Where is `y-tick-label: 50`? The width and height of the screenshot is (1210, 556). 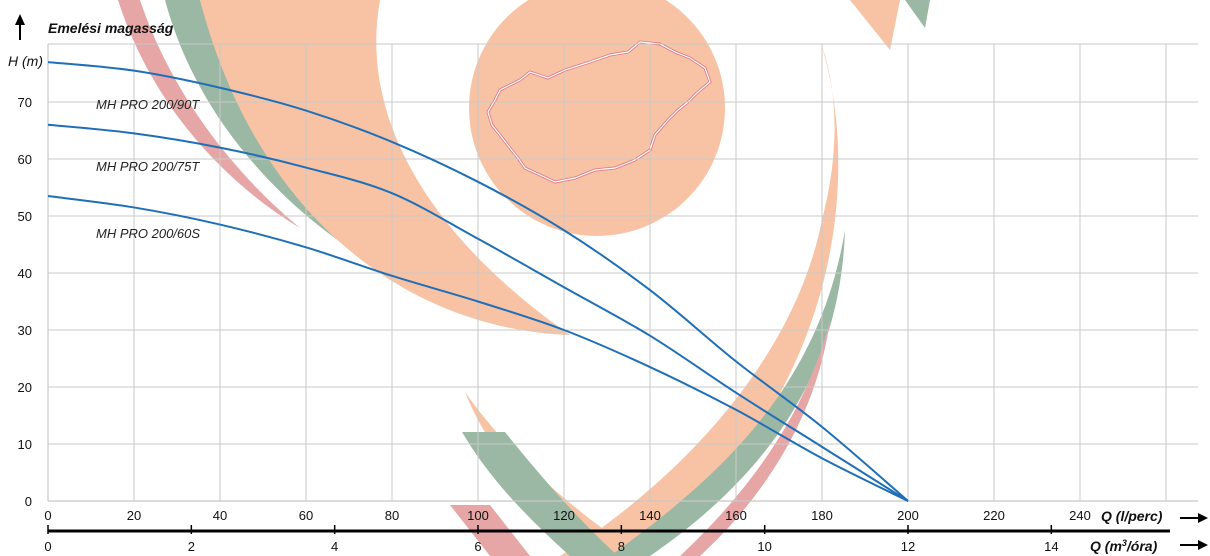
y-tick-label: 50 is located at coordinates (25, 216).